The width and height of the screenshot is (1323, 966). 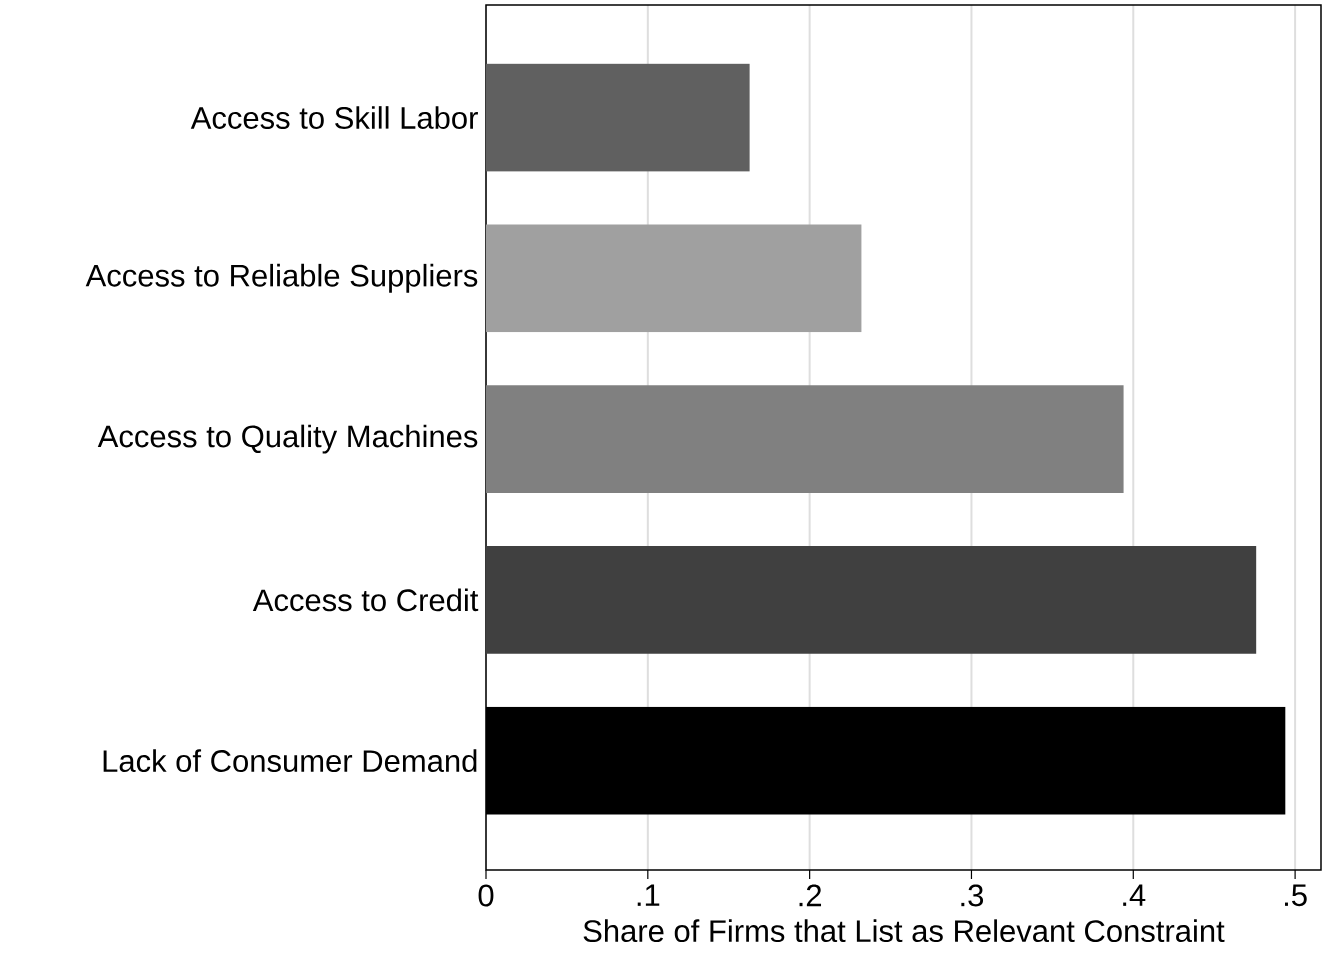 What do you see at coordinates (972, 895) in the screenshot?
I see `x-tick-label: .3` at bounding box center [972, 895].